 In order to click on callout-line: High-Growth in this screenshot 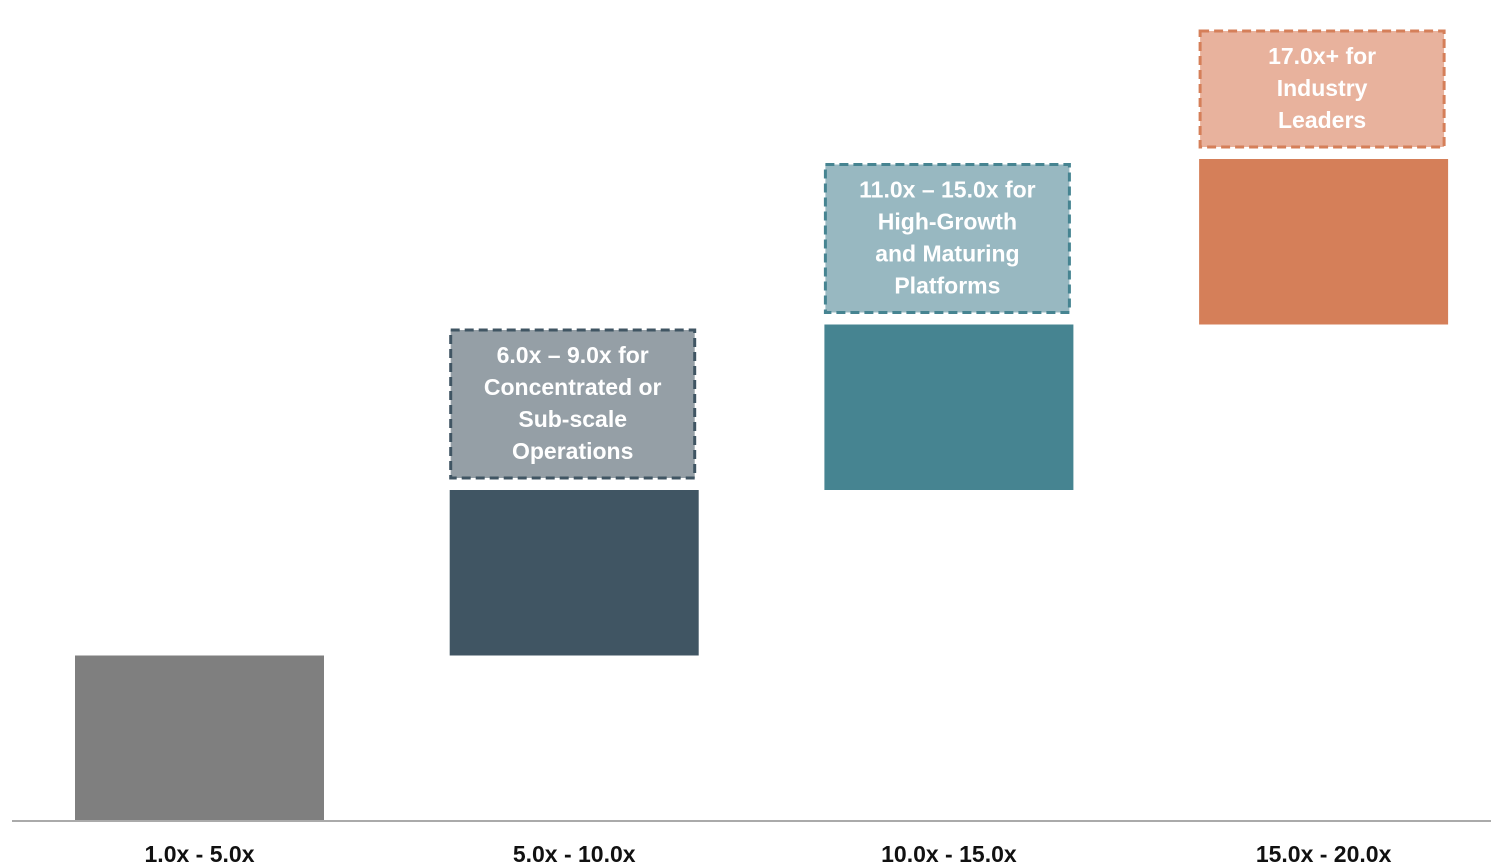, I will do `click(947, 222)`.